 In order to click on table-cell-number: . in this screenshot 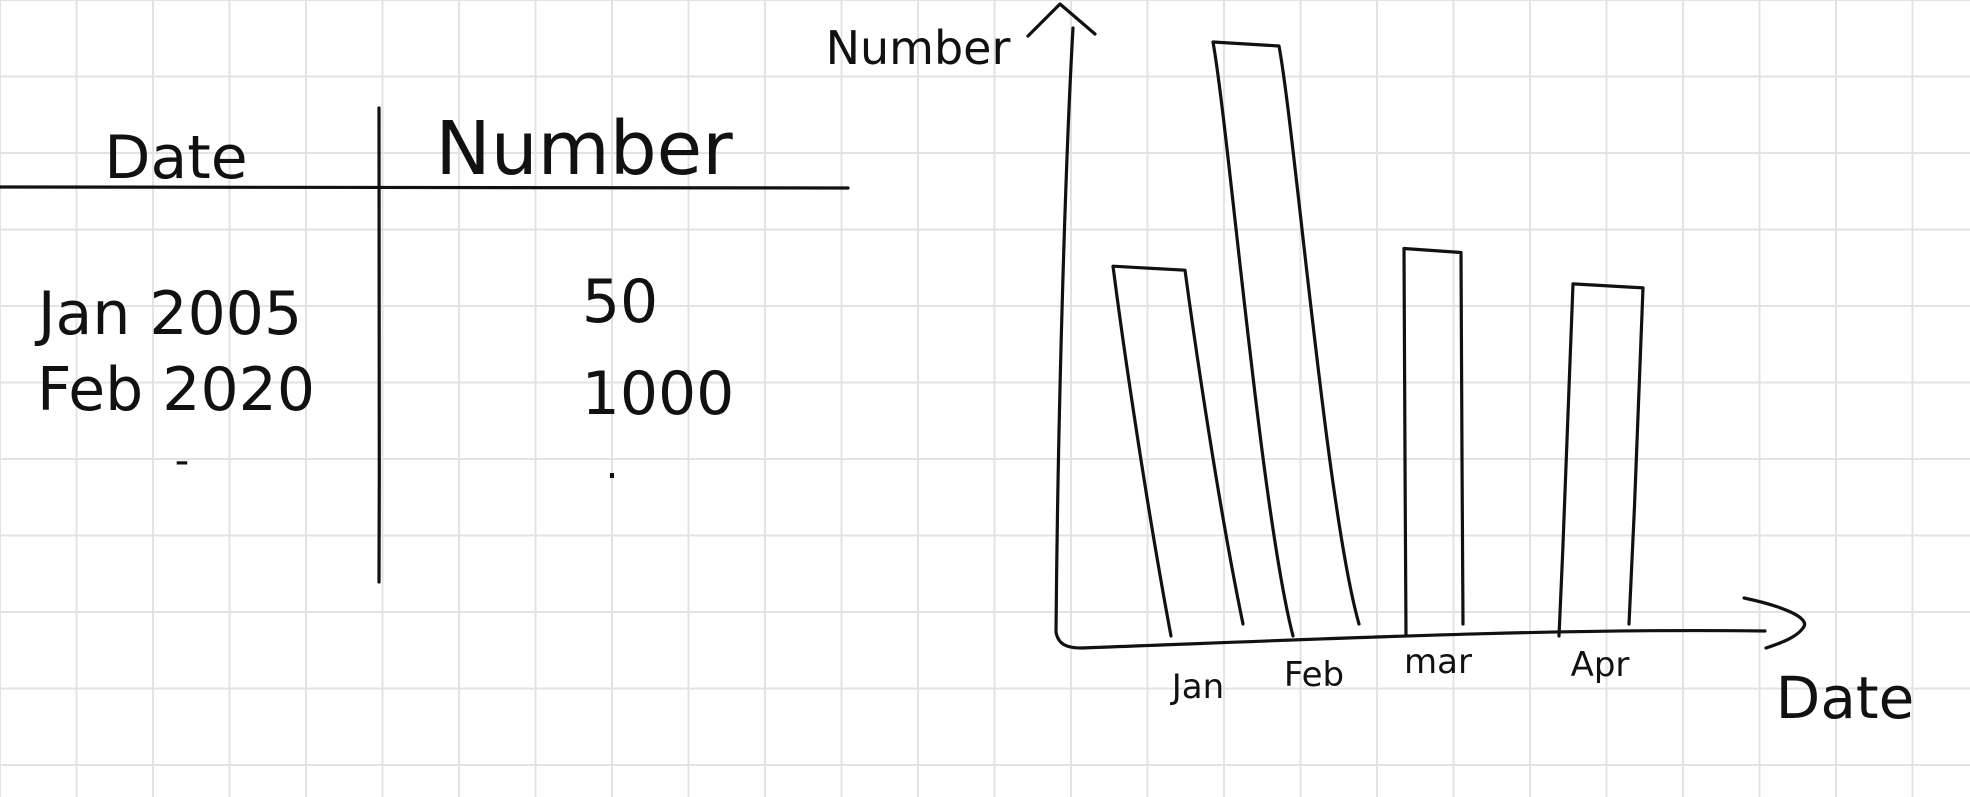, I will do `click(612, 465)`.